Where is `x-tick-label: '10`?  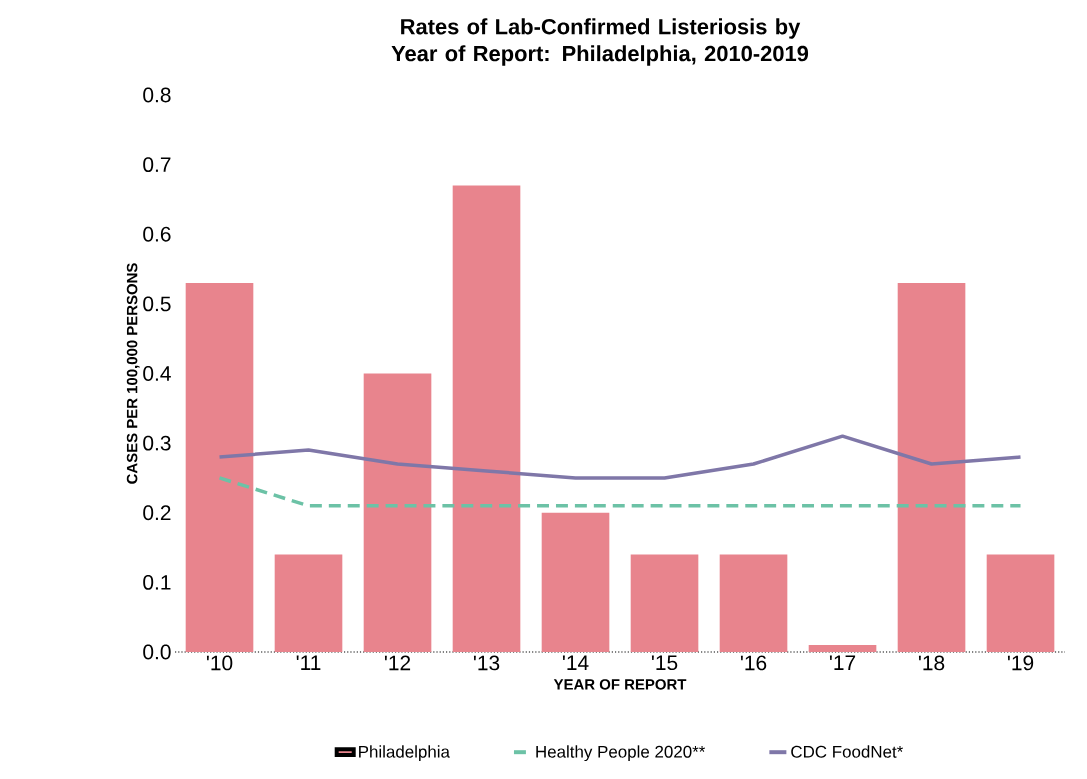 x-tick-label: '10 is located at coordinates (219, 663).